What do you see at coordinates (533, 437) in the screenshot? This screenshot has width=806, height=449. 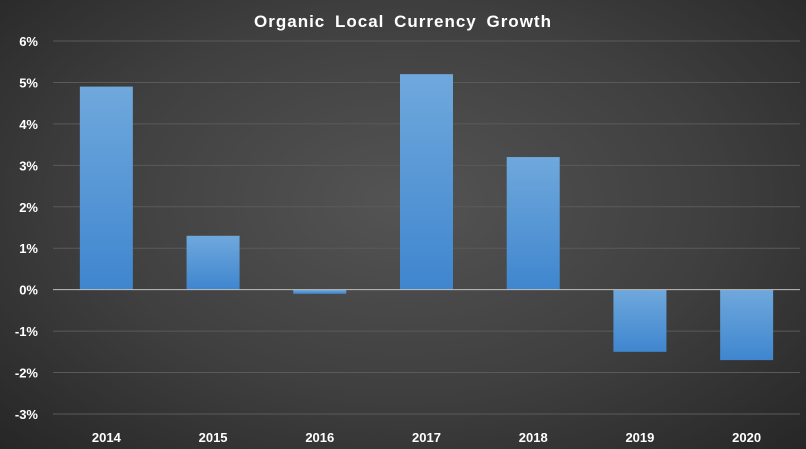 I see `x-tick-label: 2018` at bounding box center [533, 437].